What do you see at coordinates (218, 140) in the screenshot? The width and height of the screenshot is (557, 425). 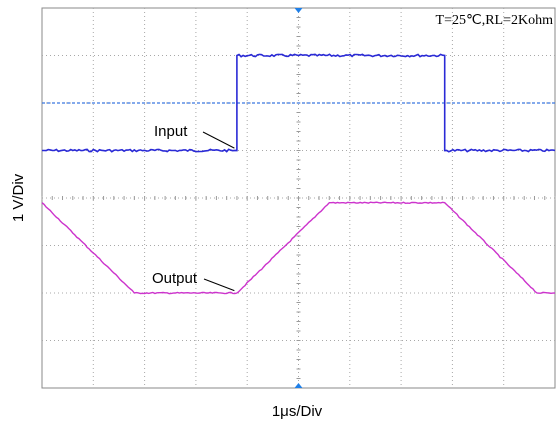 I see `input-label-leader` at bounding box center [218, 140].